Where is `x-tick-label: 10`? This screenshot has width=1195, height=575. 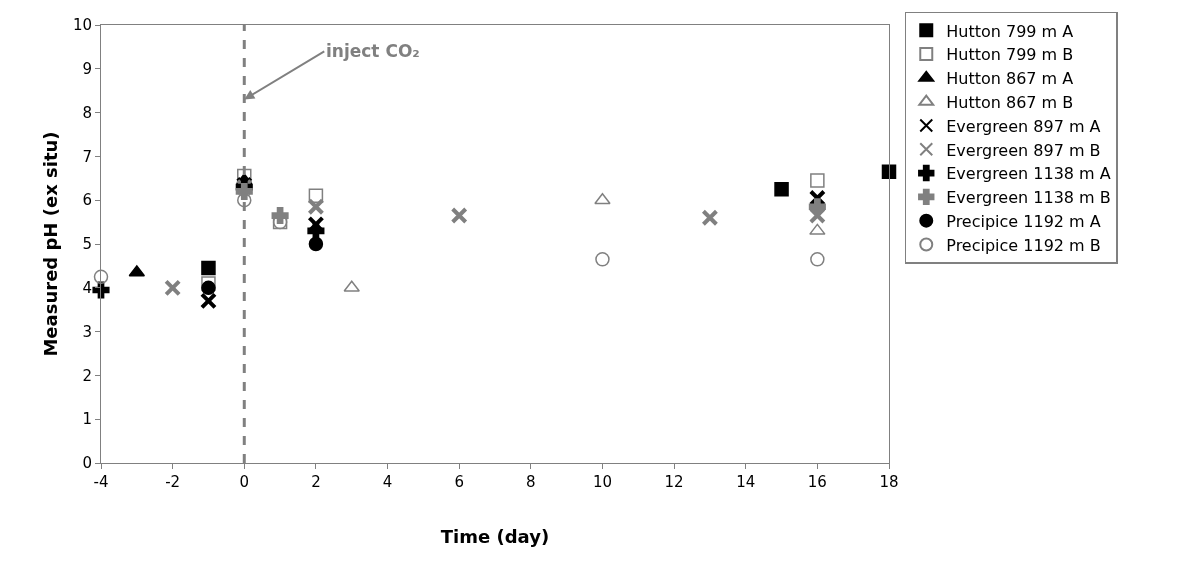 x-tick-label: 10 is located at coordinates (602, 482).